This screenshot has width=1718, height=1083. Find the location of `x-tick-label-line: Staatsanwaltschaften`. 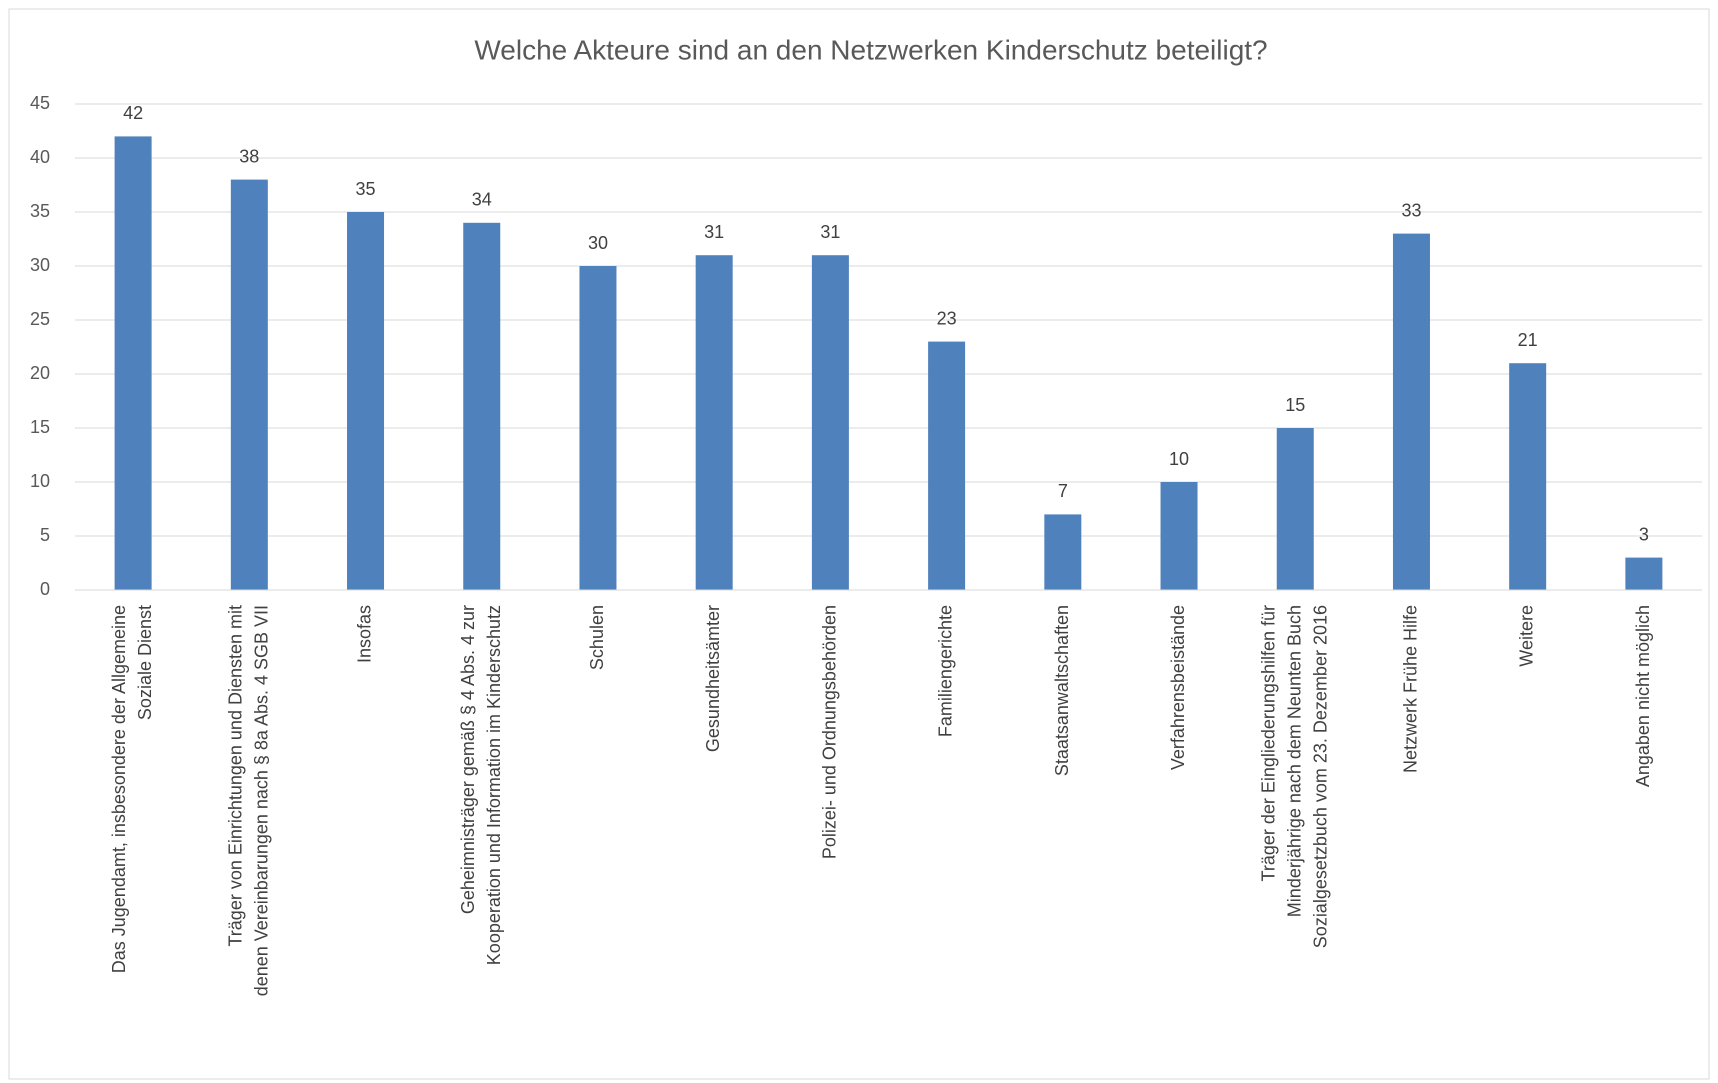

x-tick-label-line: Staatsanwaltschaften is located at coordinates (1062, 690).